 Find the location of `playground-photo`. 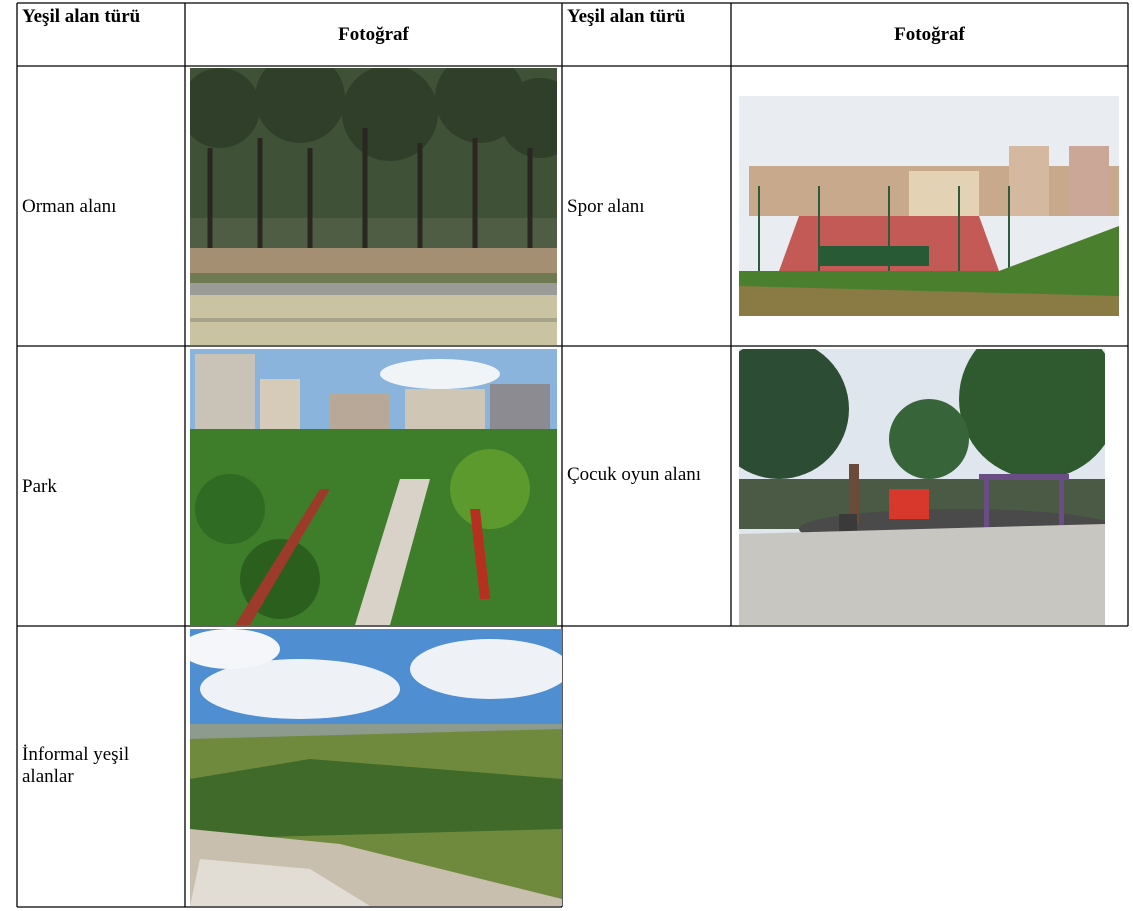

playground-photo is located at coordinates (922, 487).